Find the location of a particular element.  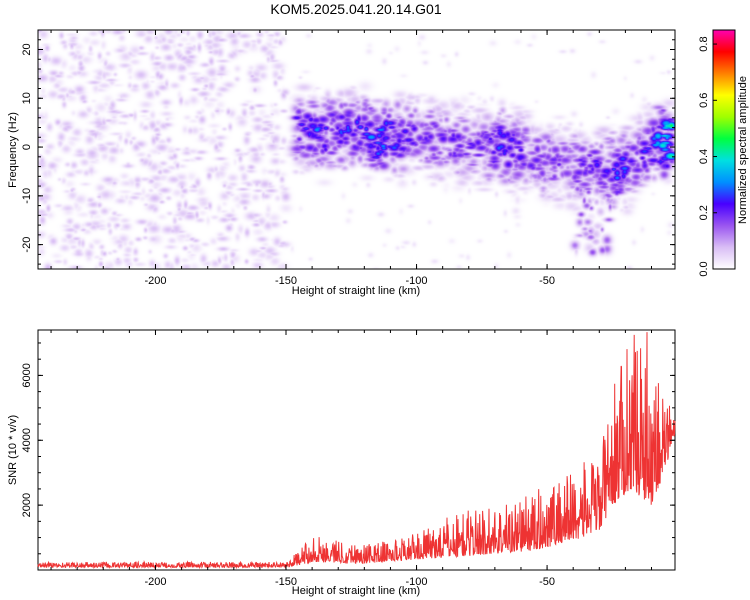

y-tick-label: 4000 is located at coordinates (27, 440).